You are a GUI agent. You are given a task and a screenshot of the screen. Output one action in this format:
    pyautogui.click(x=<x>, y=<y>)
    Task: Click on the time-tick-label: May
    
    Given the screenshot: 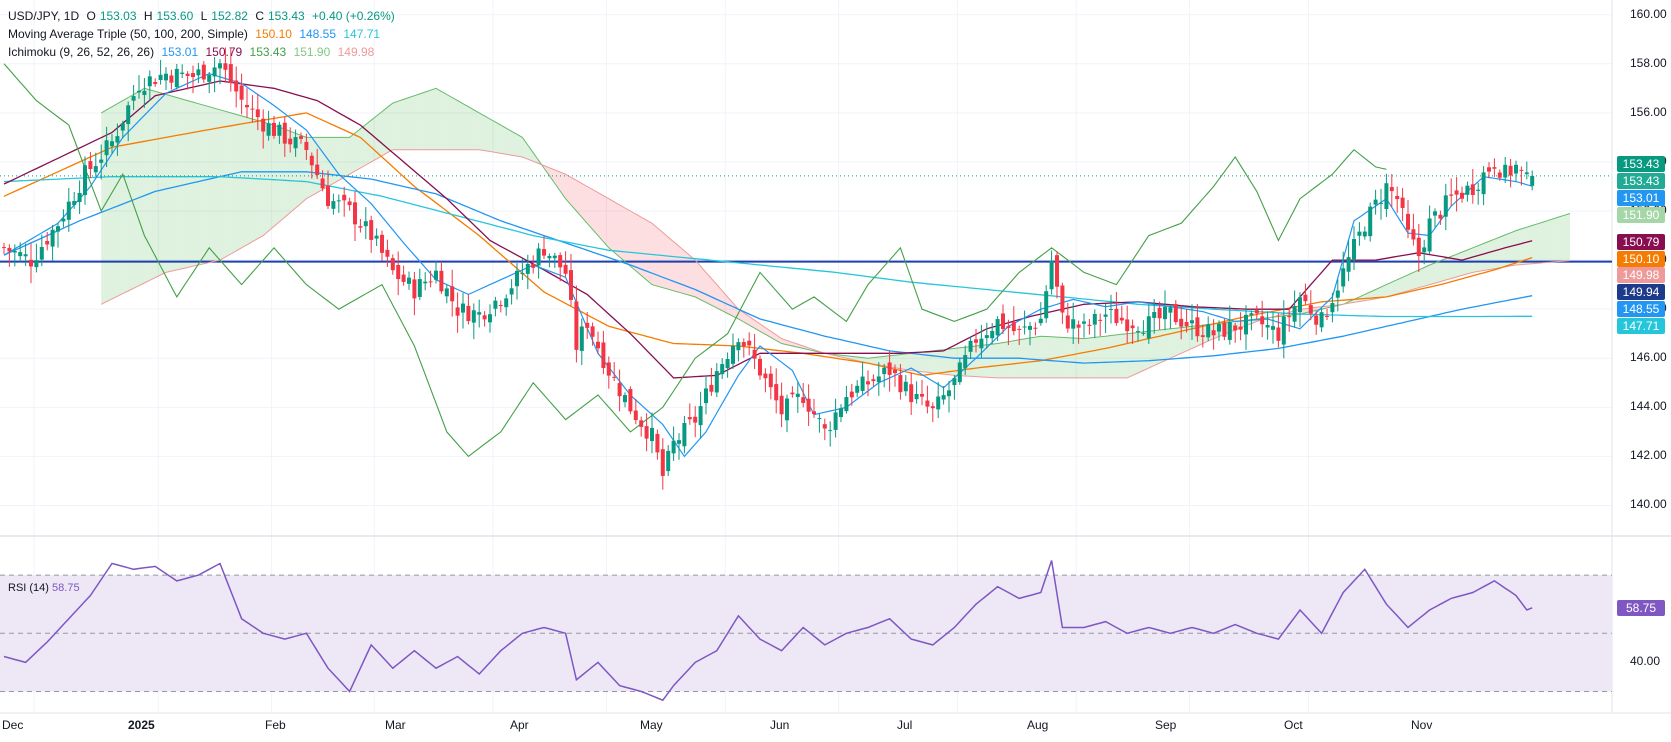 What is the action you would take?
    pyautogui.click(x=651, y=725)
    